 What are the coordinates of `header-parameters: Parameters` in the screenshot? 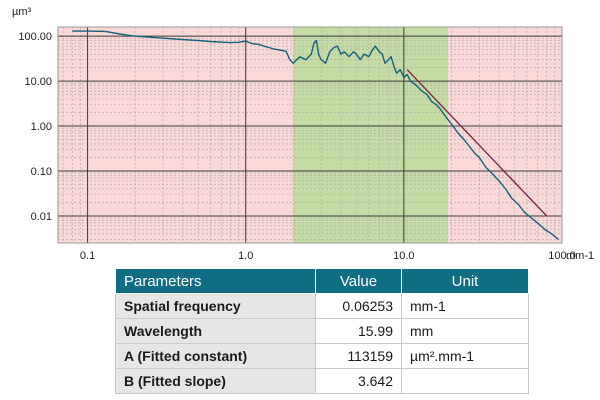 It's located at (215, 281).